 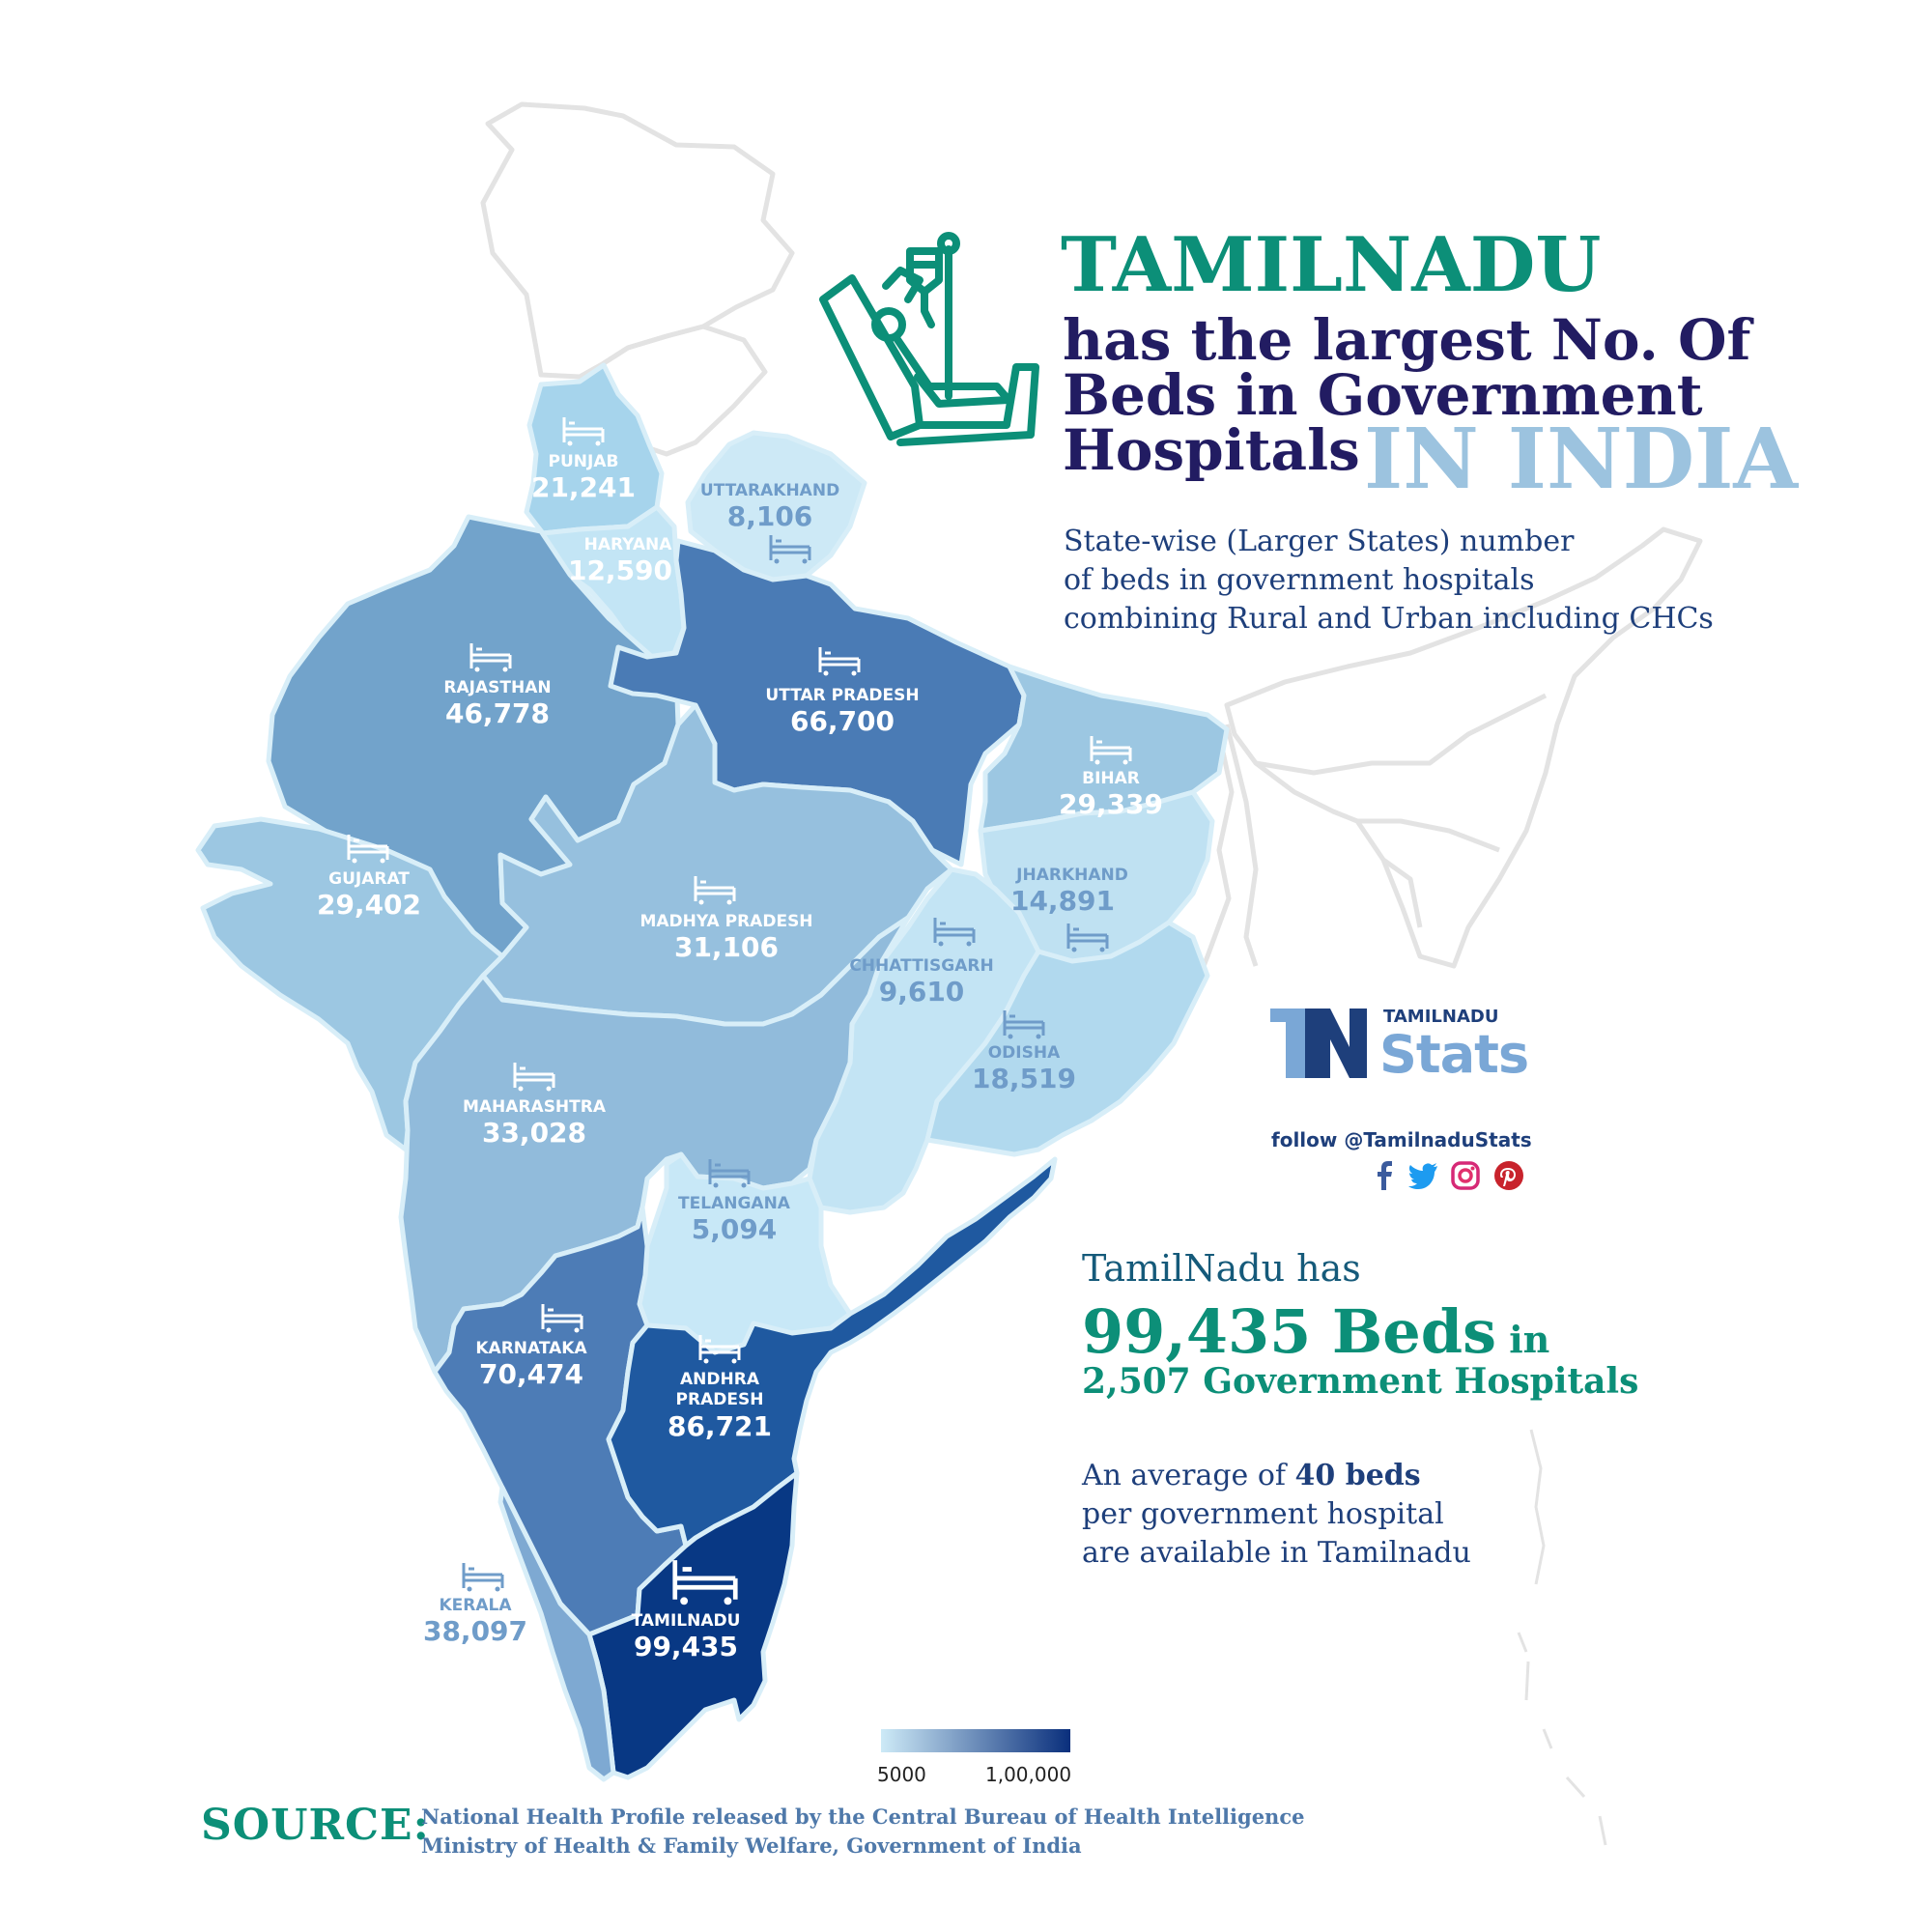 I want to click on stat-beds-value: 99,435 Beds, so click(x=1289, y=1331).